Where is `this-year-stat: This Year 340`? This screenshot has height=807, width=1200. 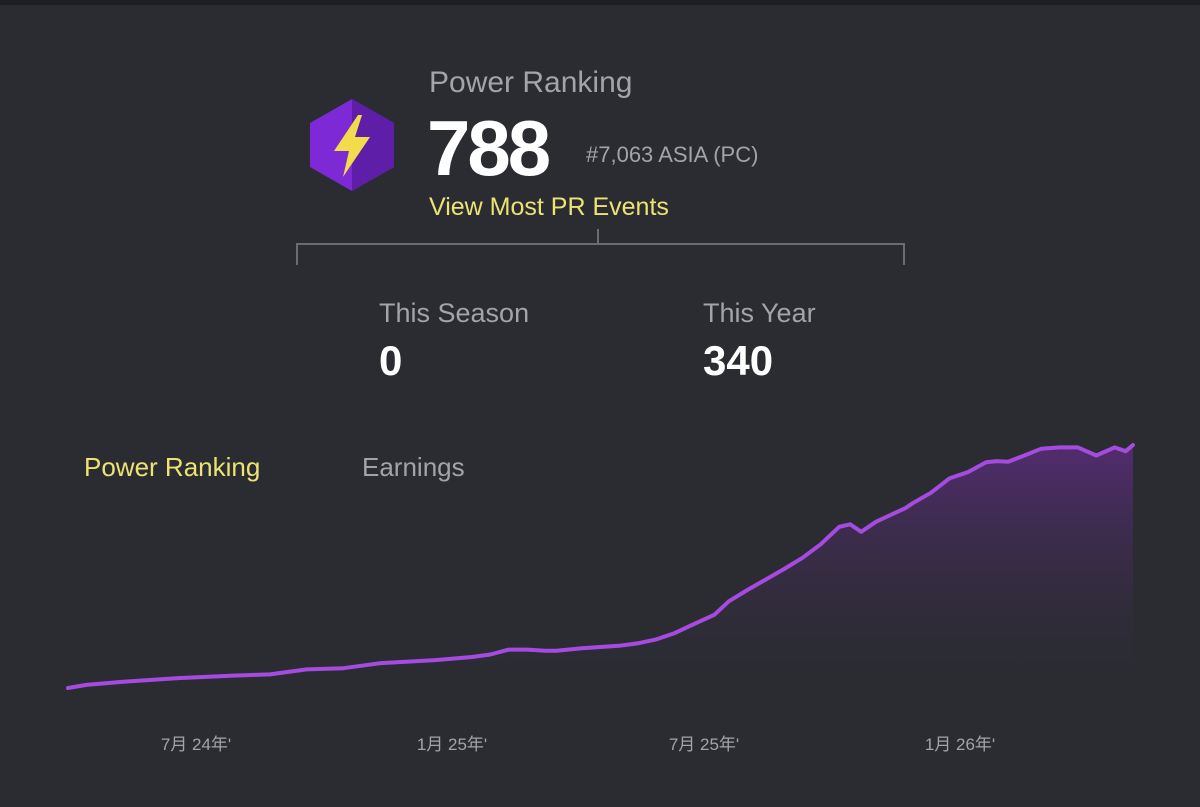
this-year-stat: This Year 340 is located at coordinates (759, 341).